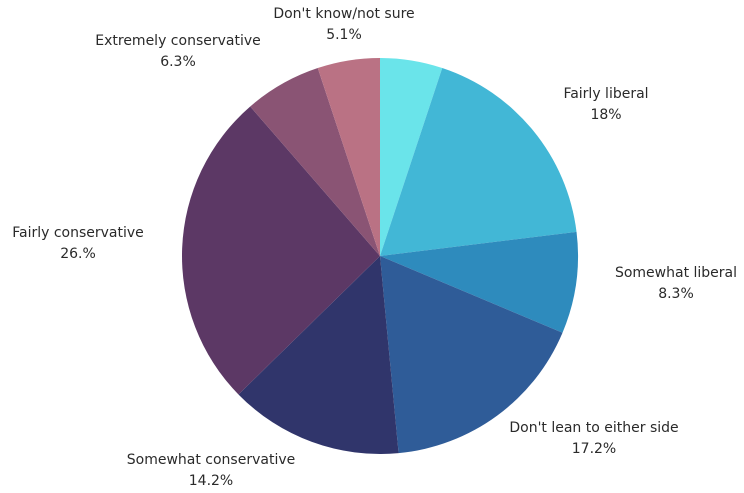  Describe the element at coordinates (676, 273) in the screenshot. I see `slice-label: Somewhat liberal` at that location.